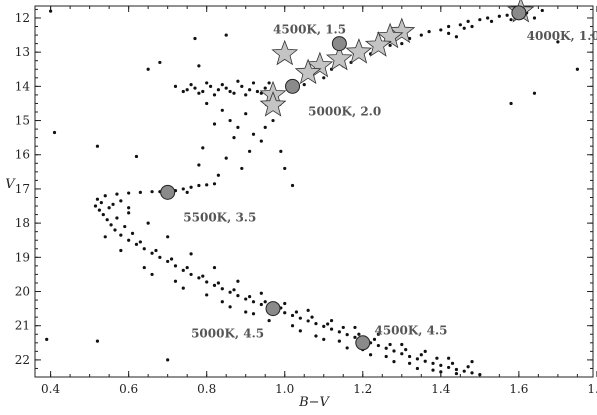 The width and height of the screenshot is (597, 415). Describe the element at coordinates (592, 389) in the screenshot. I see `x-tick-label: 1.8` at that location.